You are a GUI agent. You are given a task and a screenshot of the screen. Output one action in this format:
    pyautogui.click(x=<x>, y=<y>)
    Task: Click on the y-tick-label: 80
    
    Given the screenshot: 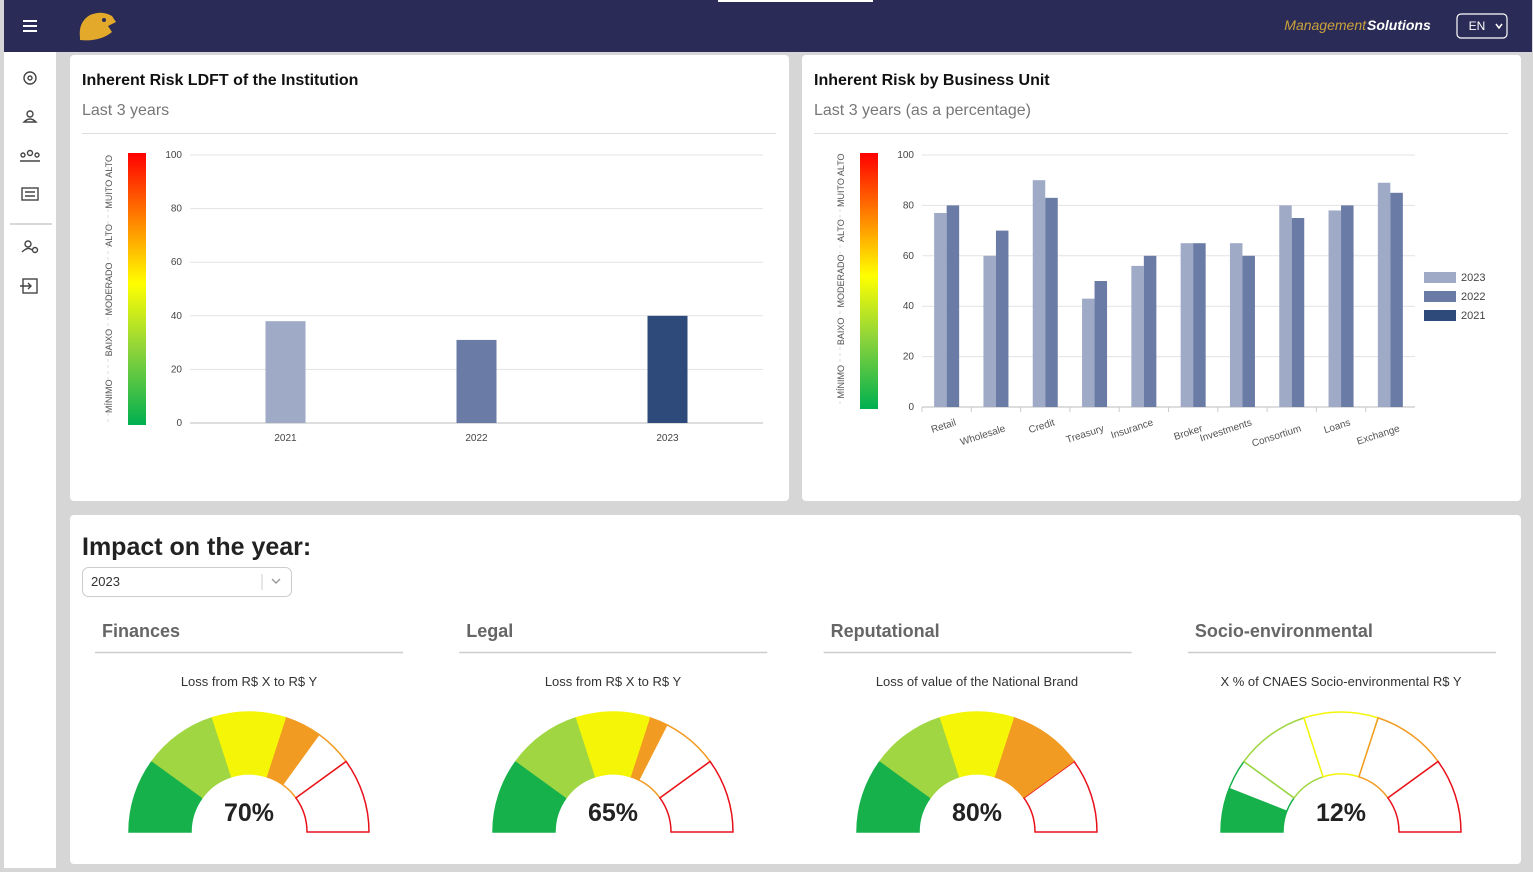 What is the action you would take?
    pyautogui.click(x=177, y=209)
    